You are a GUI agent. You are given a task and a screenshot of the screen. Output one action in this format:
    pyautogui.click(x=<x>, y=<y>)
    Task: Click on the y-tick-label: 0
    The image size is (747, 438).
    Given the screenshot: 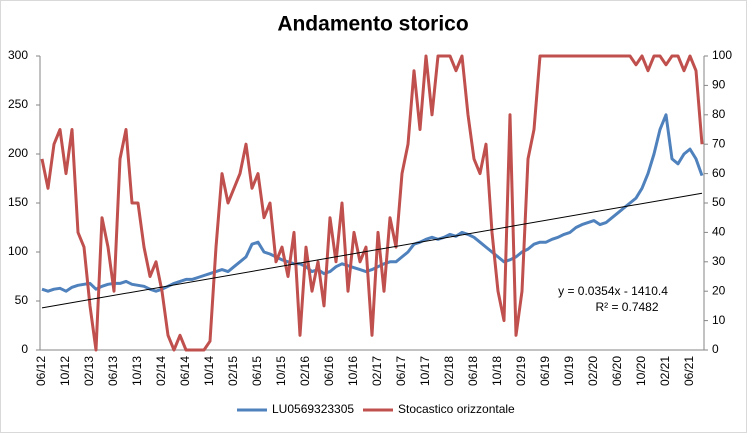 What is the action you would take?
    pyautogui.click(x=24, y=349)
    